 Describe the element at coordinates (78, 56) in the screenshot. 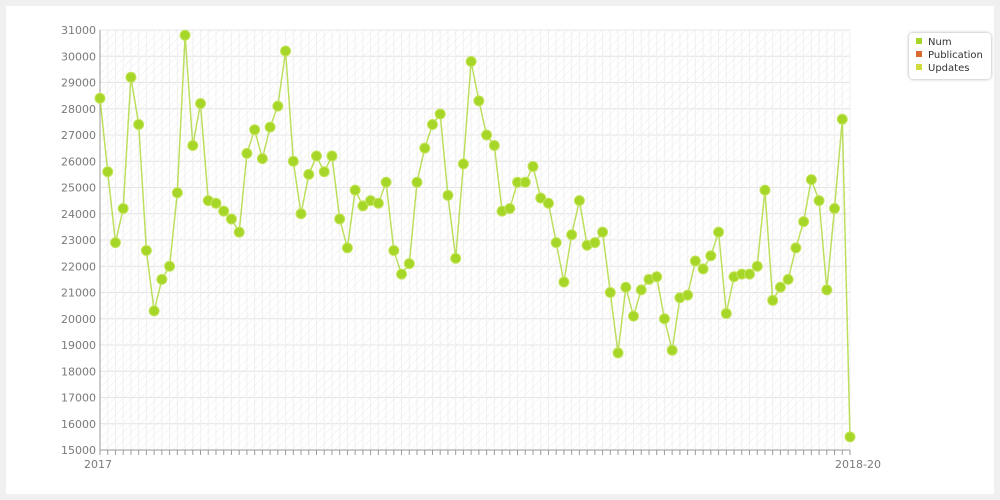

I see `y-tick-label: 30000` at that location.